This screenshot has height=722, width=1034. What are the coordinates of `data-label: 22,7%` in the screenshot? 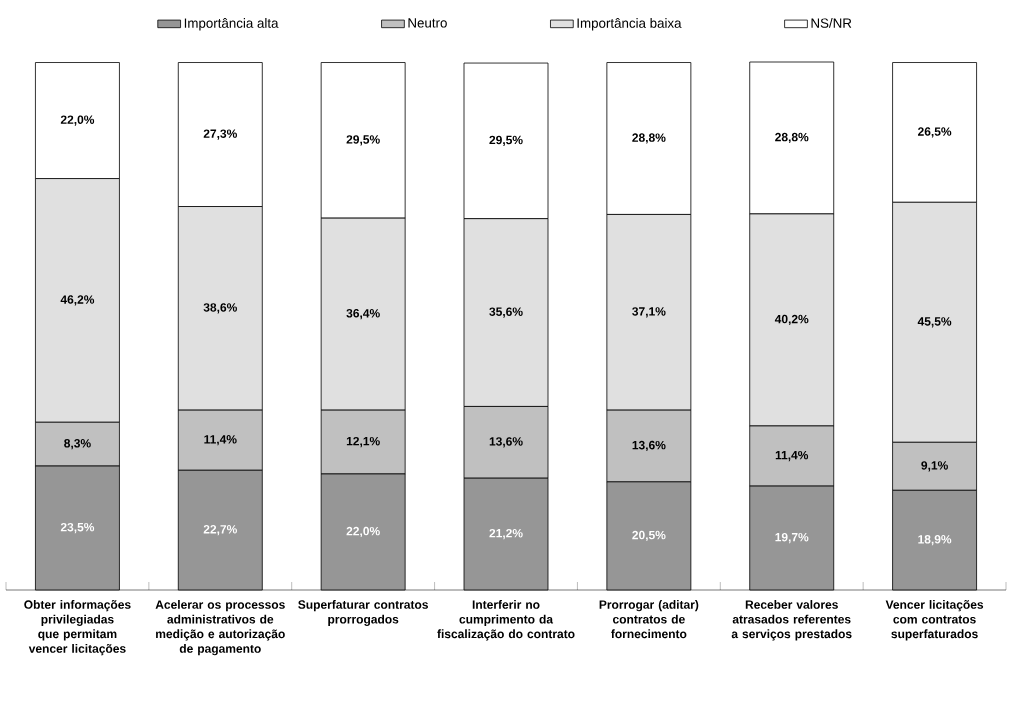 It's located at (220, 530).